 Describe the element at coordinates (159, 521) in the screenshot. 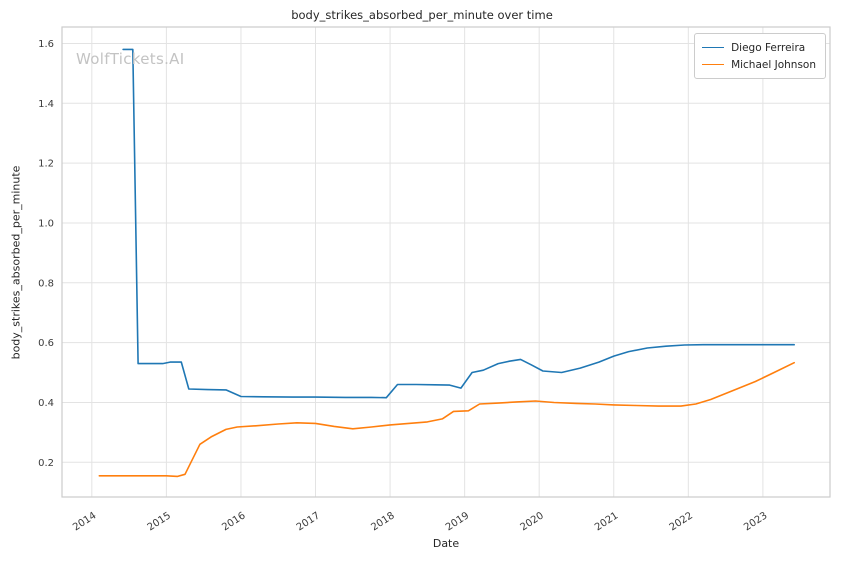

I see `svg-text: 2015` at that location.